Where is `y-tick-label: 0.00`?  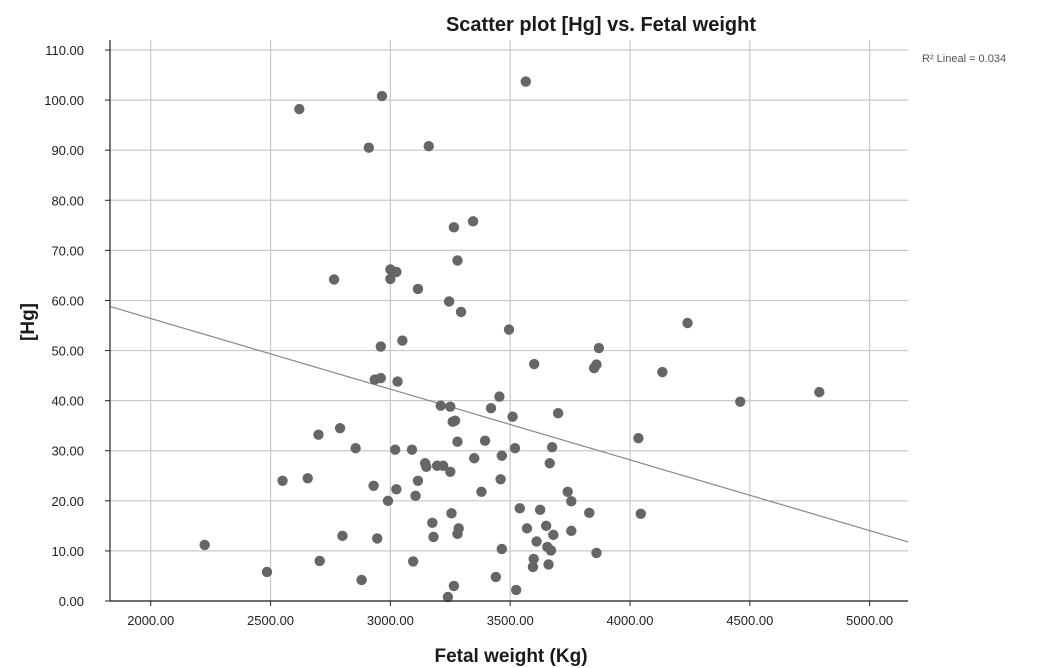
y-tick-label: 0.00 is located at coordinates (71, 601).